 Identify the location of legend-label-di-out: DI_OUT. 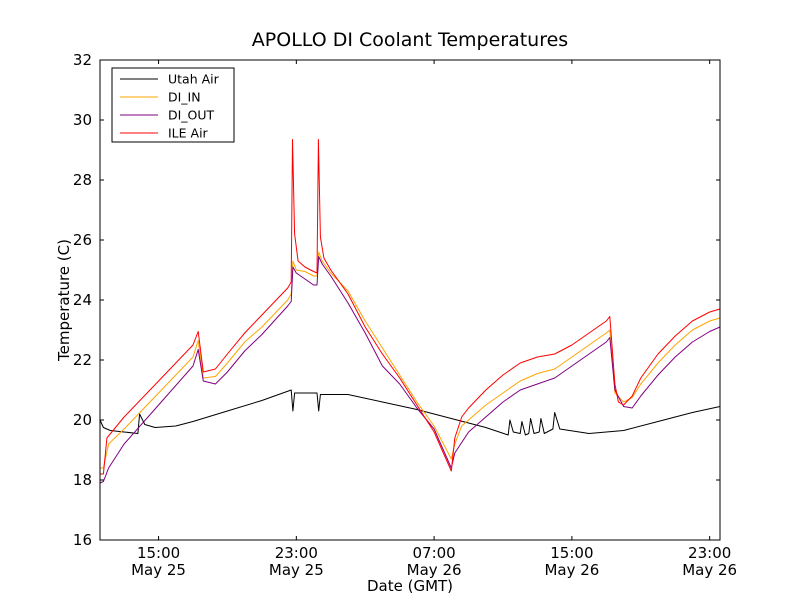
(191, 115).